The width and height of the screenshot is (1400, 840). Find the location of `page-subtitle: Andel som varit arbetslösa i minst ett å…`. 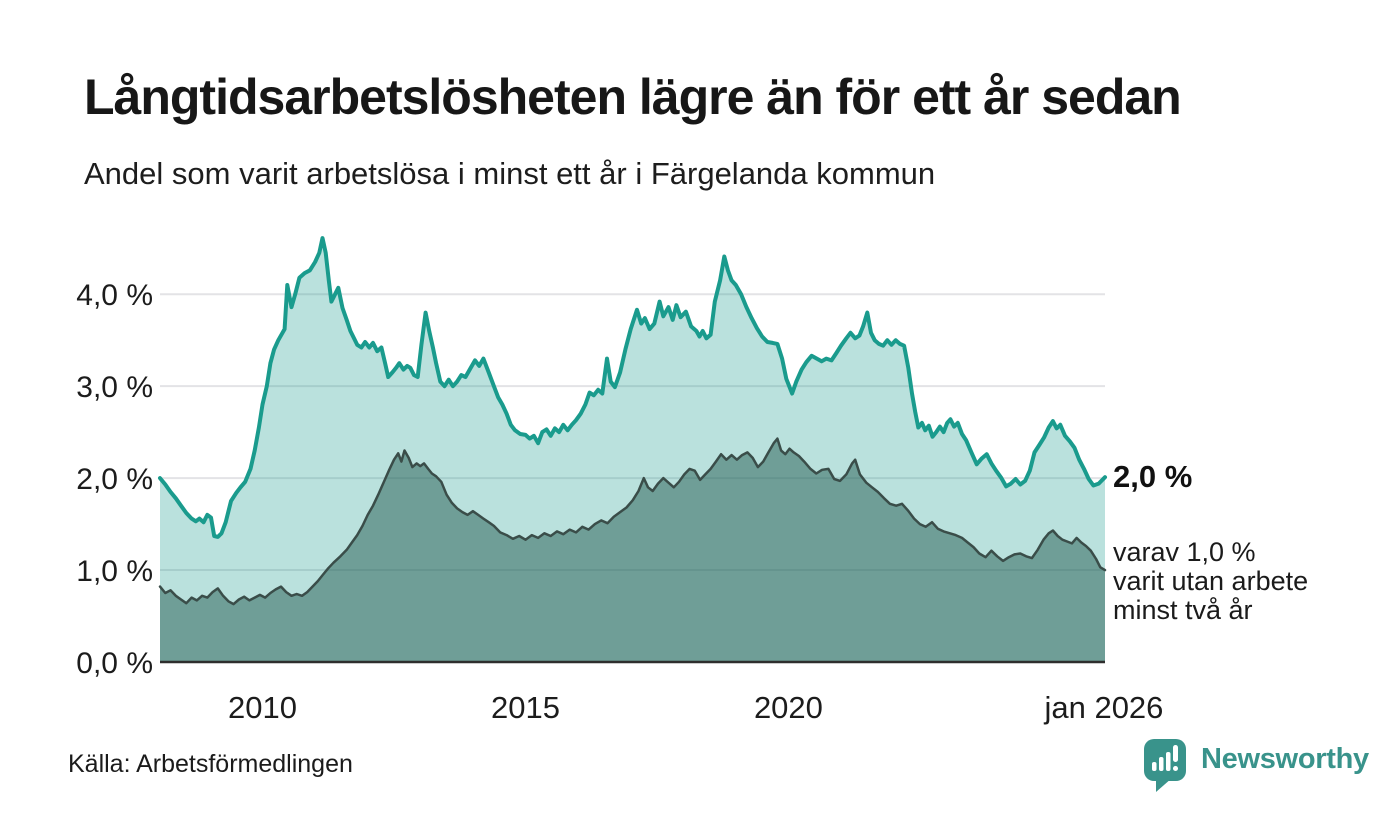

page-subtitle: Andel som varit arbetslösa i minst ett å… is located at coordinates (510, 173).